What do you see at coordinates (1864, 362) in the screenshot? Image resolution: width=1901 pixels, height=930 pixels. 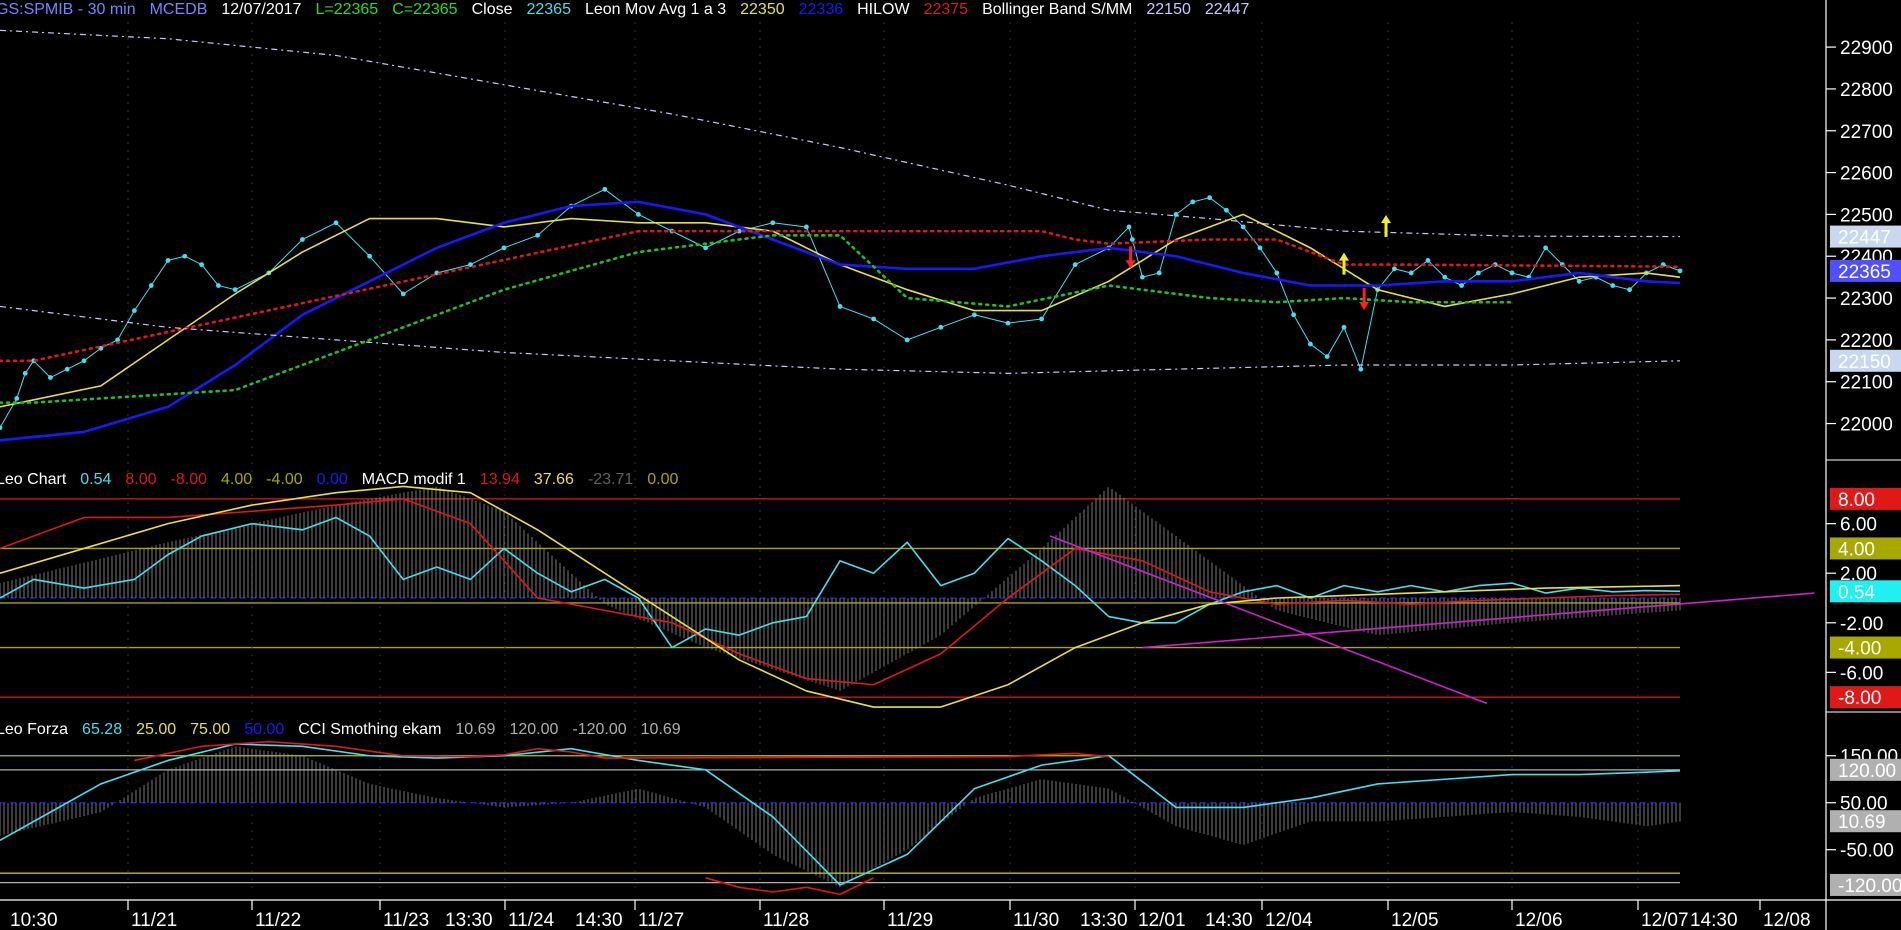 I see `svg-text: 22150` at bounding box center [1864, 362].